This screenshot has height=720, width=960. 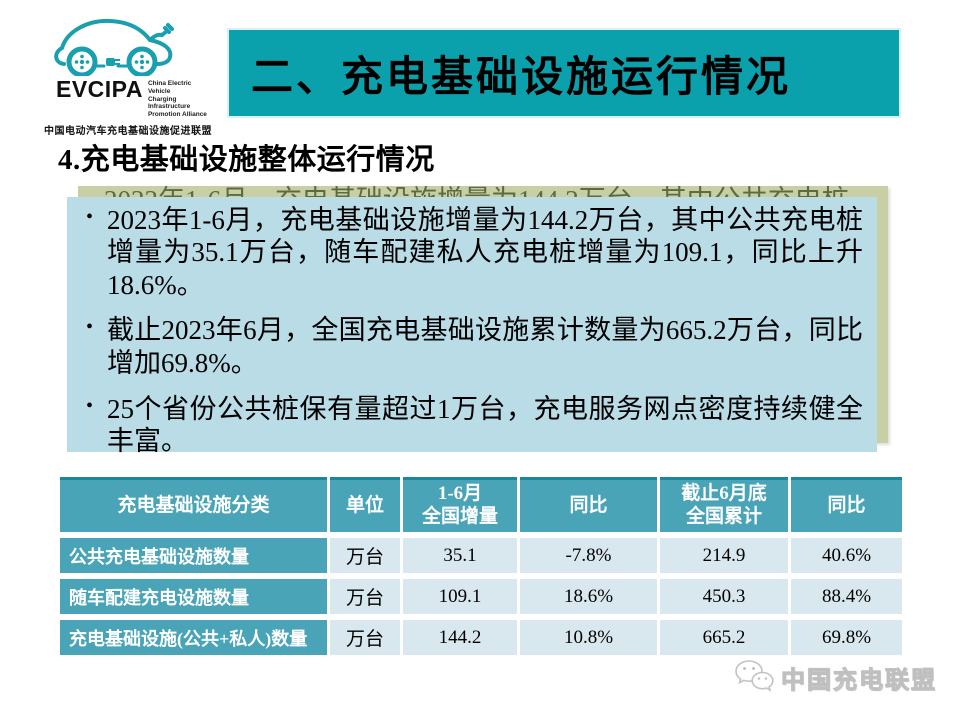 What do you see at coordinates (846, 555) in the screenshot?
I see `table-cell: 40.6%` at bounding box center [846, 555].